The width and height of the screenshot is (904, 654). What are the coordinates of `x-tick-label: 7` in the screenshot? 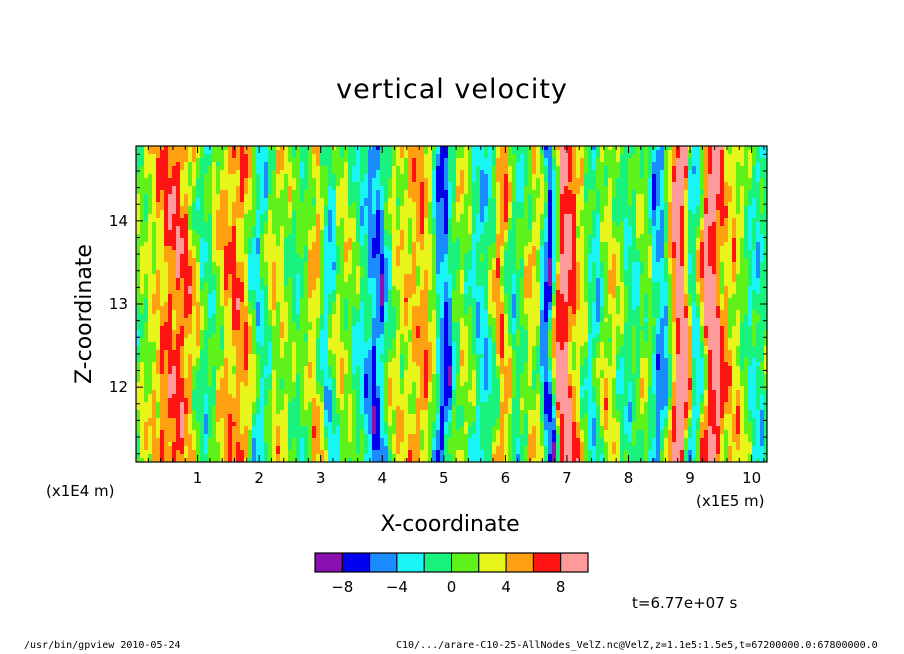 It's located at (567, 478).